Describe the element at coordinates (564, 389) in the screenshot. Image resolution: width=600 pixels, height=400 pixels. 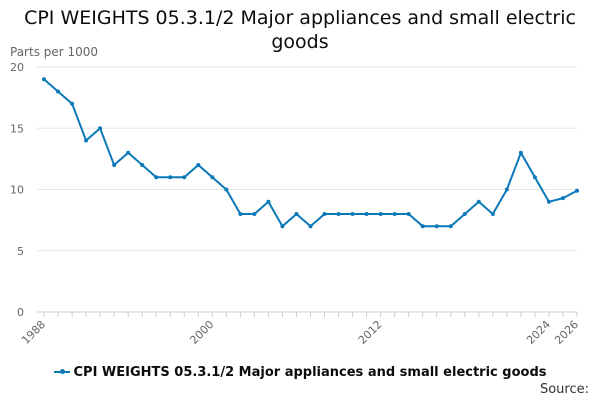
I see `source-label: Source:` at that location.